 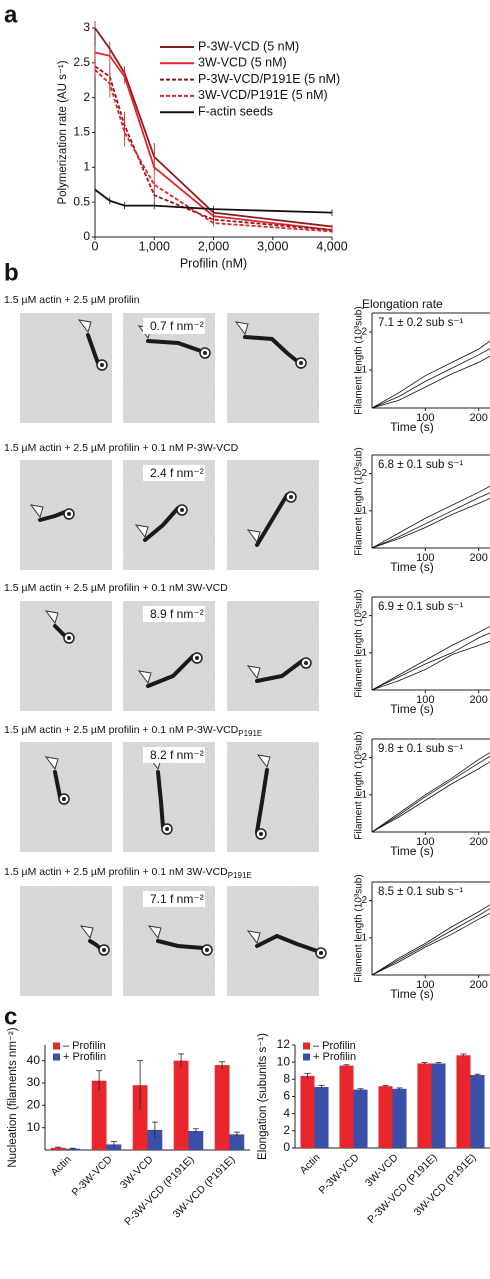 What do you see at coordinates (420, 323) in the screenshot?
I see `chart-title: 7.1 ± 0.2 sub s⁻¹` at bounding box center [420, 323].